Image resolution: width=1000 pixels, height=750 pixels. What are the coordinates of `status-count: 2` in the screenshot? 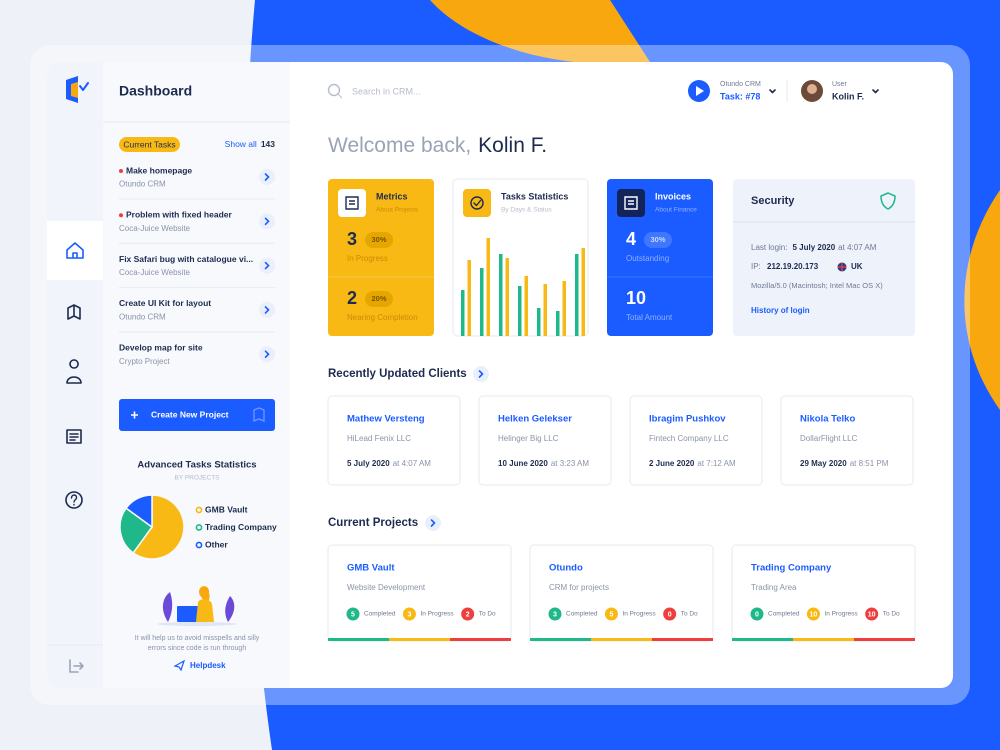 It's located at (468, 614).